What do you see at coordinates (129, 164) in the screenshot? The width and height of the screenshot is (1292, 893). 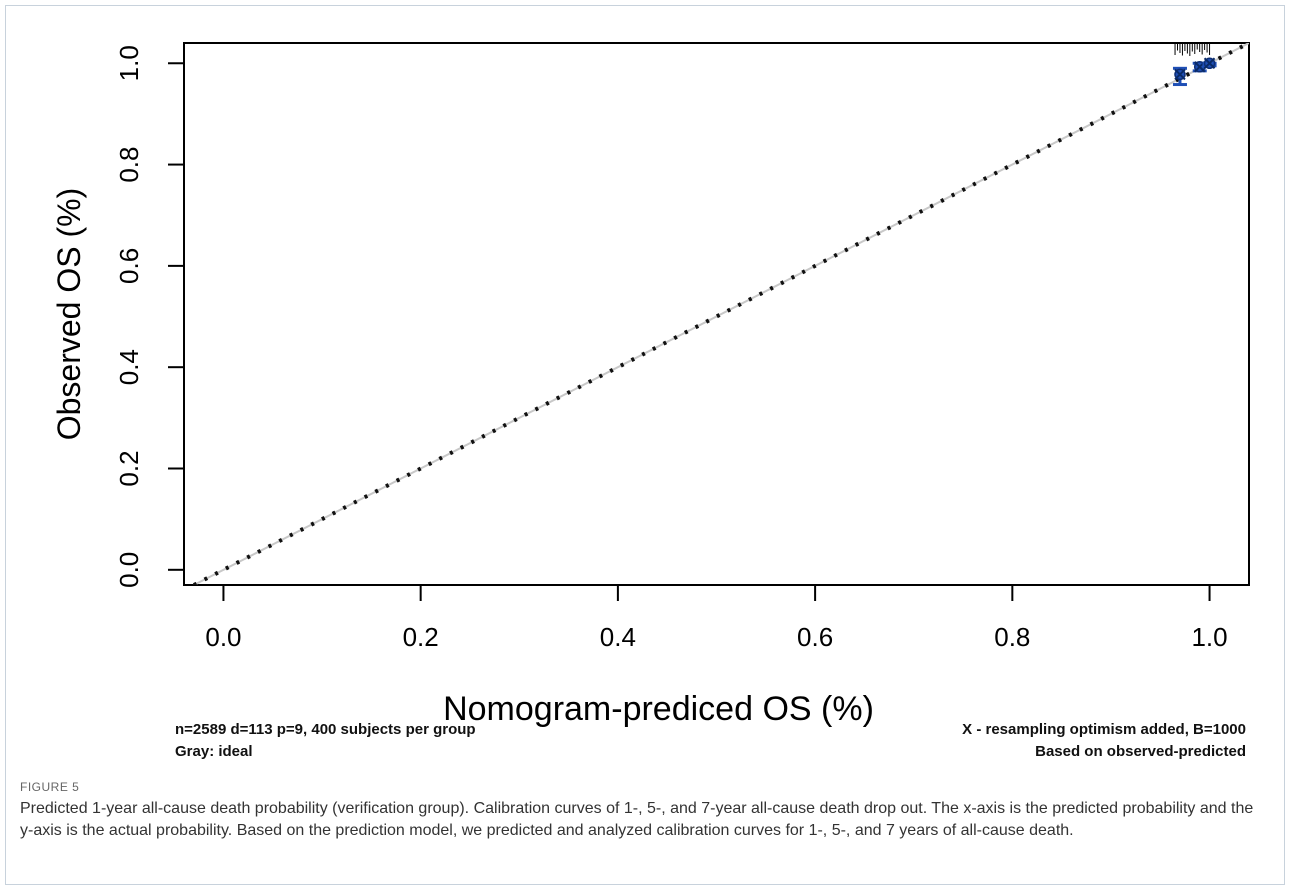 I see `y-tick-label: 0.8` at bounding box center [129, 164].